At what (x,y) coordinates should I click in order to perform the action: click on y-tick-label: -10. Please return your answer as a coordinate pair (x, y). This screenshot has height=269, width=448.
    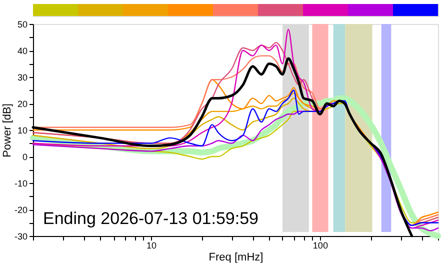
    Looking at the image, I should click on (21, 183).